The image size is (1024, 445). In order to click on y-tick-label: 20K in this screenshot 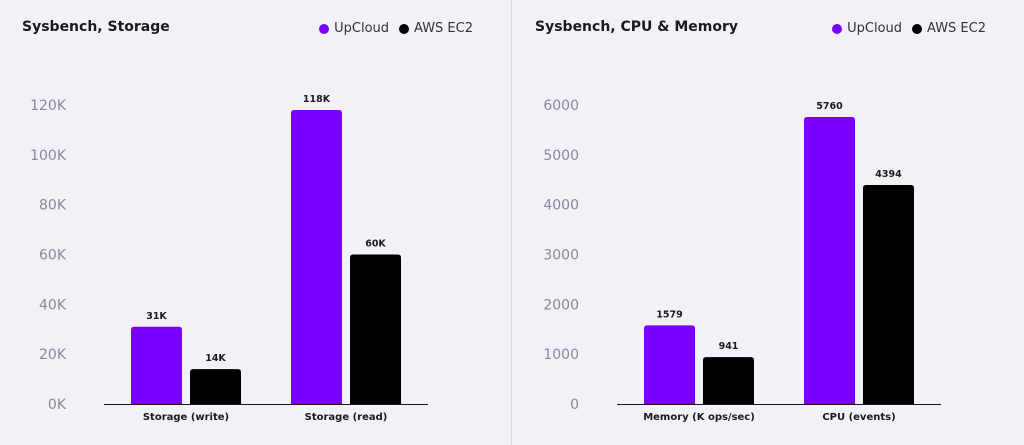, I will do `click(53, 355)`.